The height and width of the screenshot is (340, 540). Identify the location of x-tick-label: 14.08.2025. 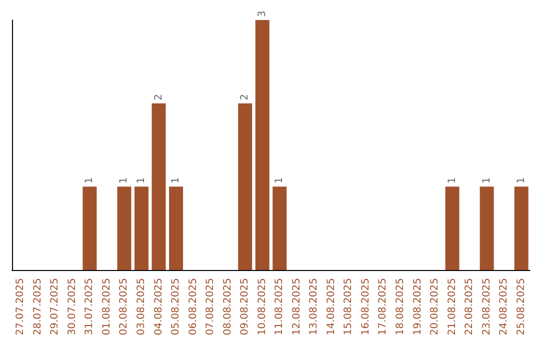
(331, 307).